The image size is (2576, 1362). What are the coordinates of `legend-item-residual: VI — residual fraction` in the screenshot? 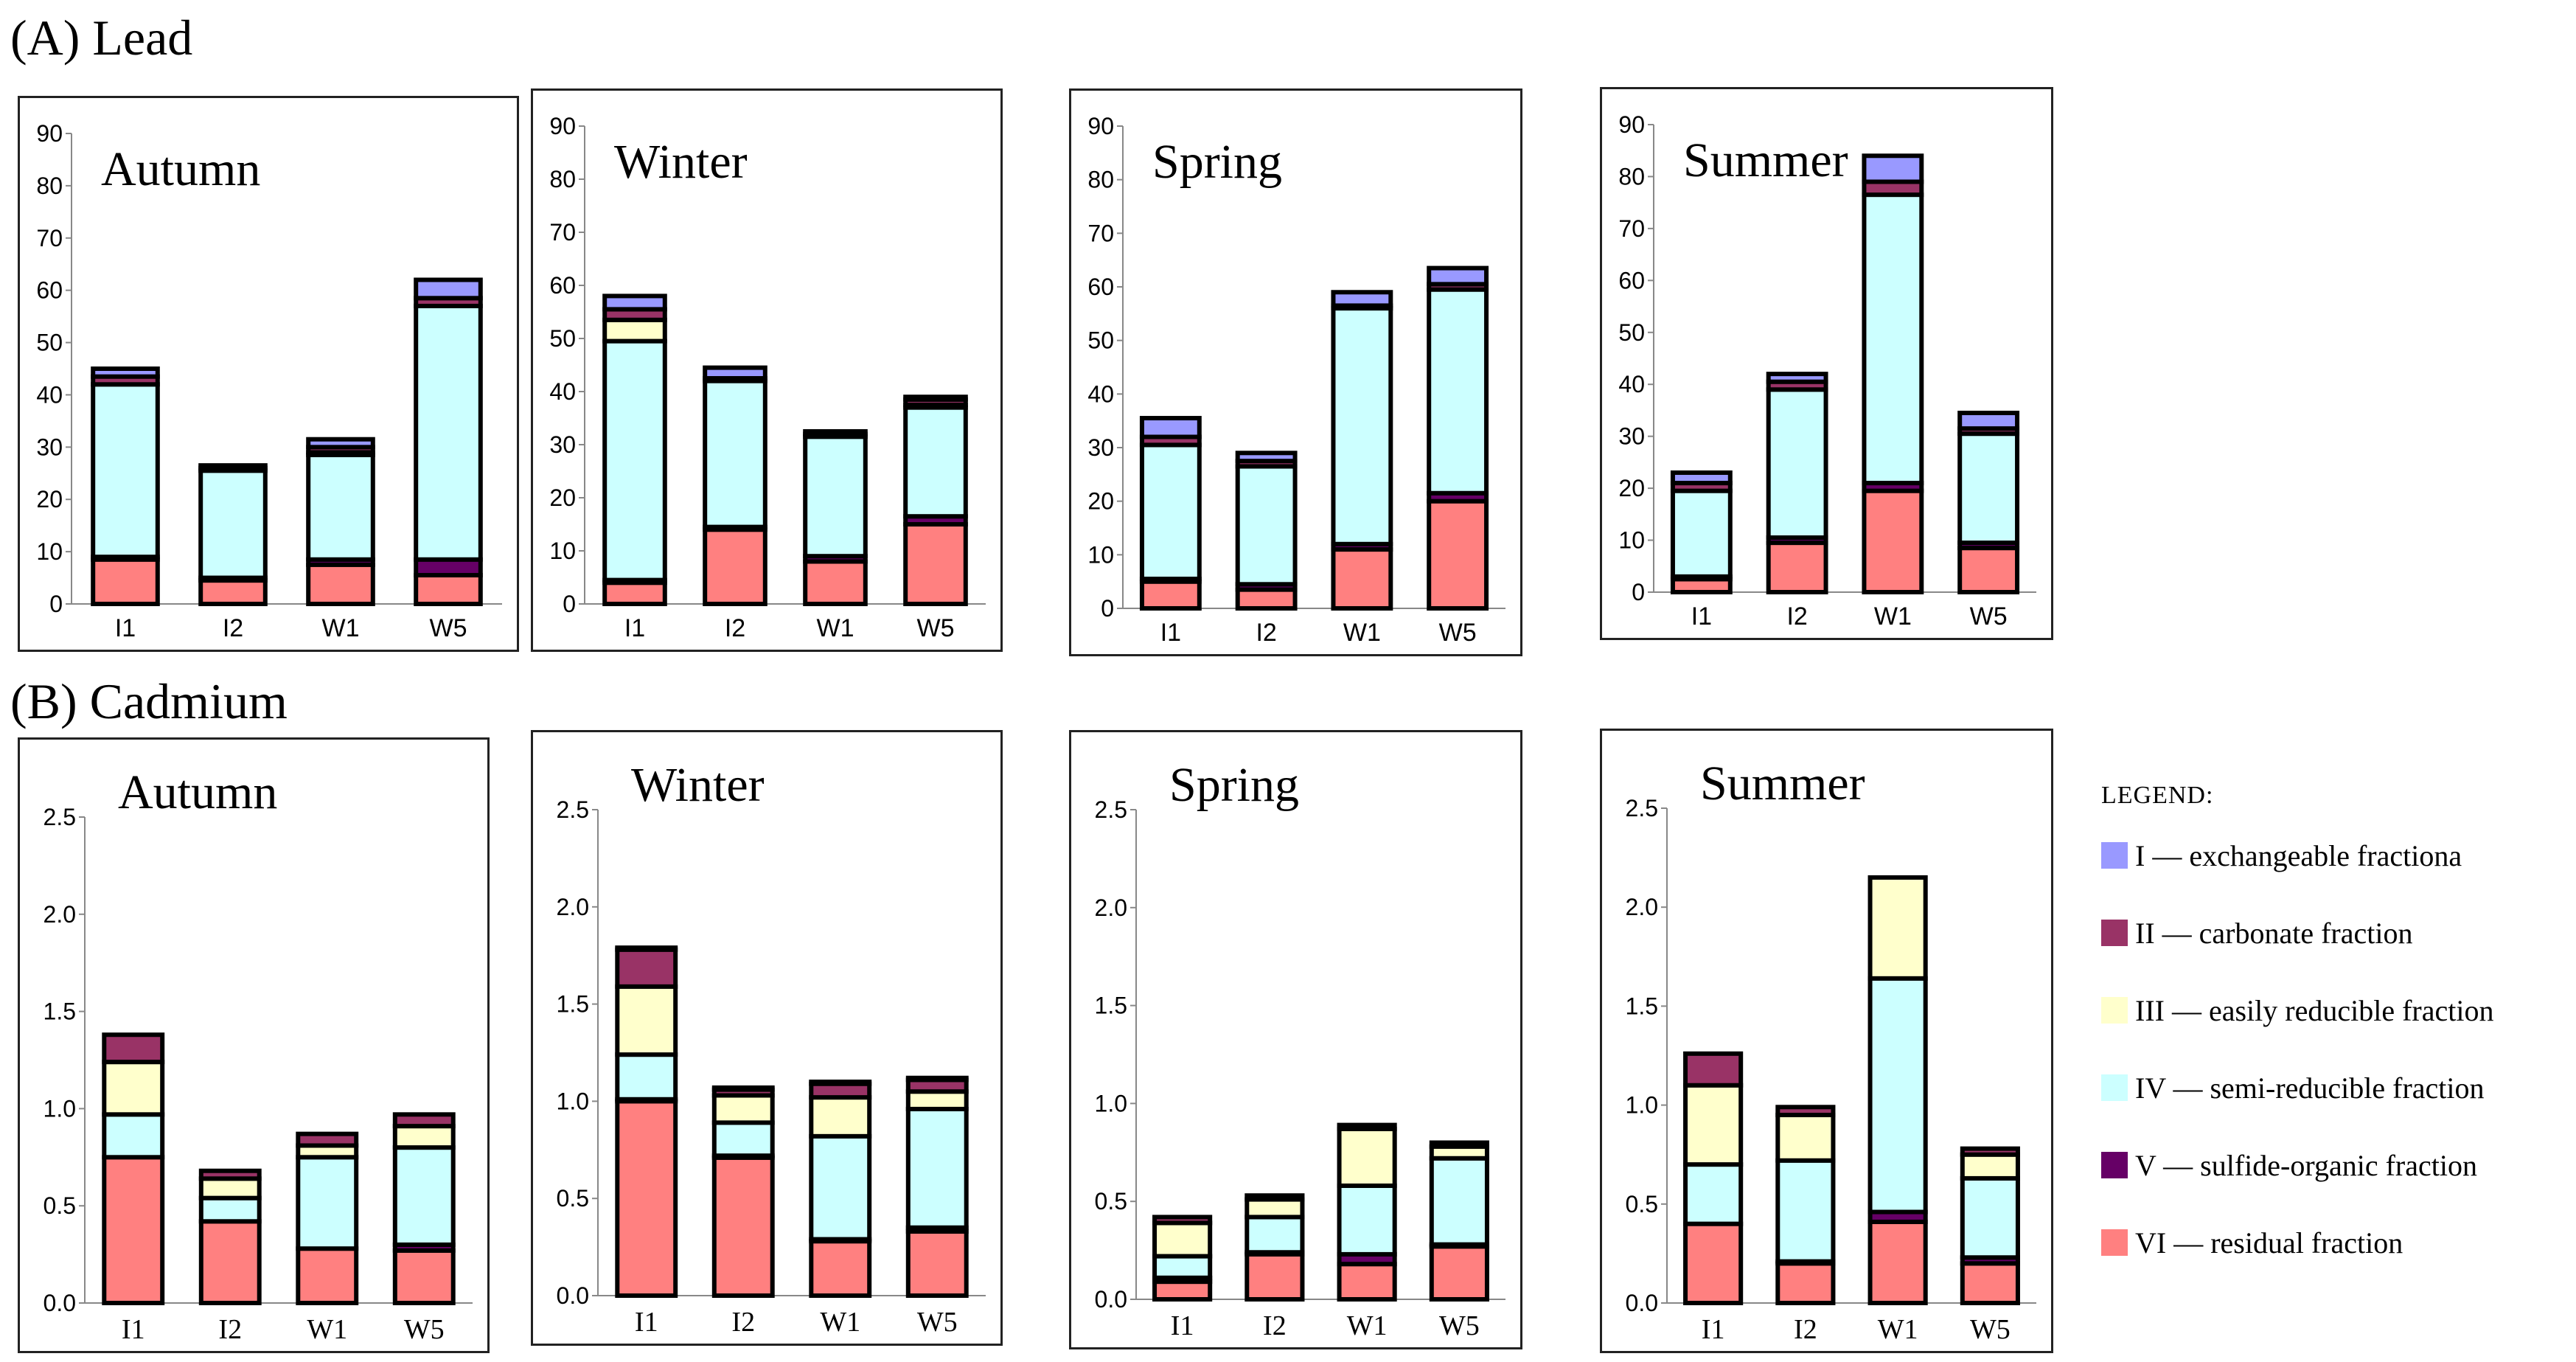 It's located at (2337, 1242).